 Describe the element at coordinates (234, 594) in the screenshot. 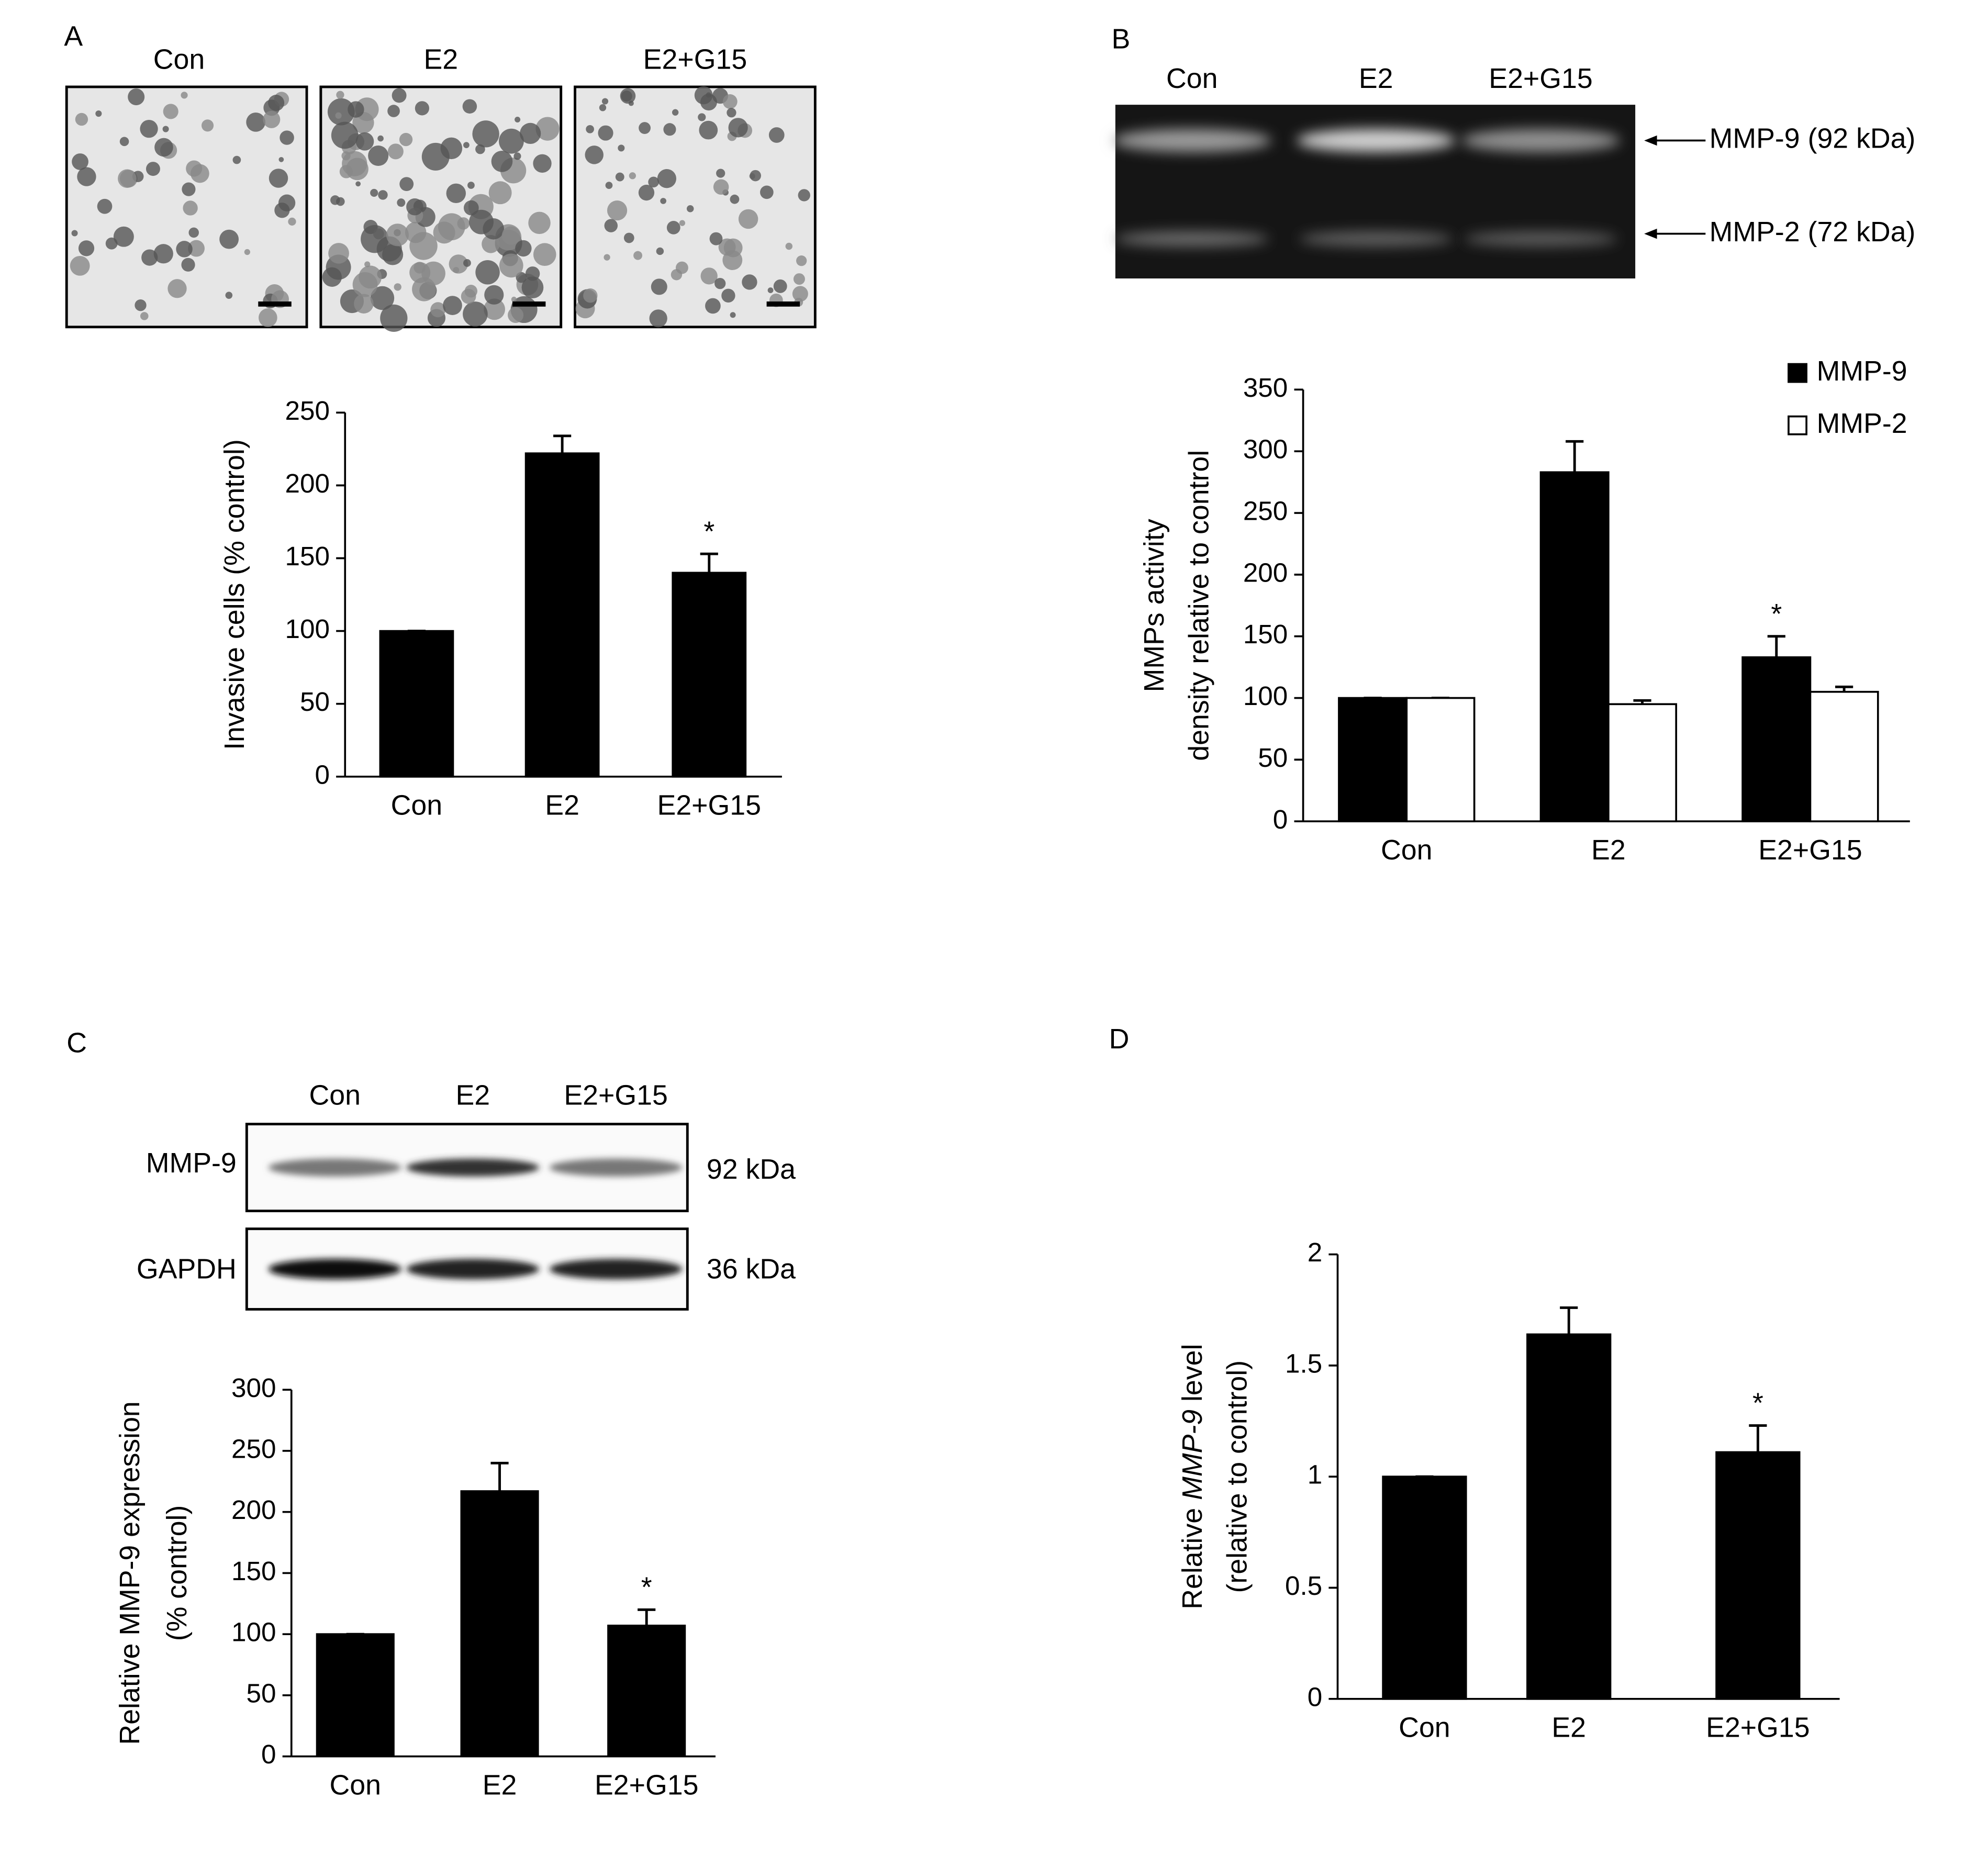

I see `y-axis-label: Invasive cells (% control)` at that location.